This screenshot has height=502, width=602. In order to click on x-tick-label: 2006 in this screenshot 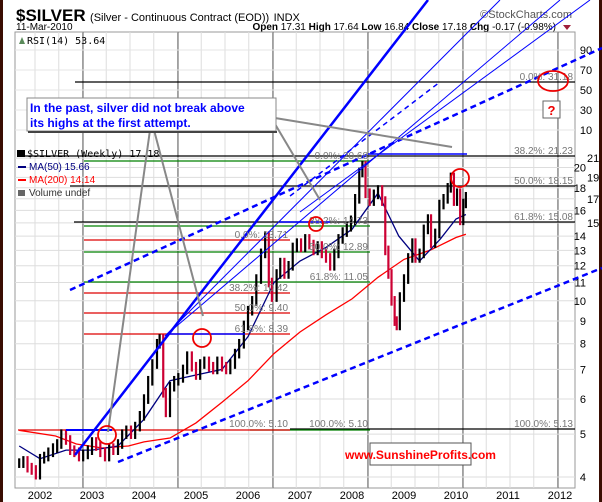, I will do `click(248, 496)`.